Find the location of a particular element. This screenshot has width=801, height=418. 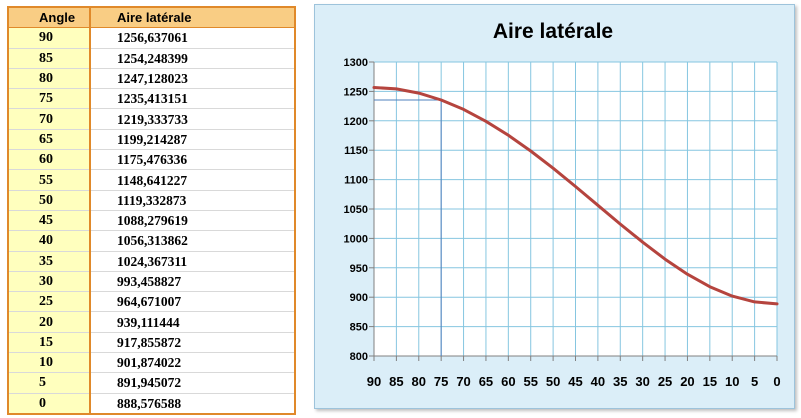

x-tick-label: 70 is located at coordinates (463, 381).